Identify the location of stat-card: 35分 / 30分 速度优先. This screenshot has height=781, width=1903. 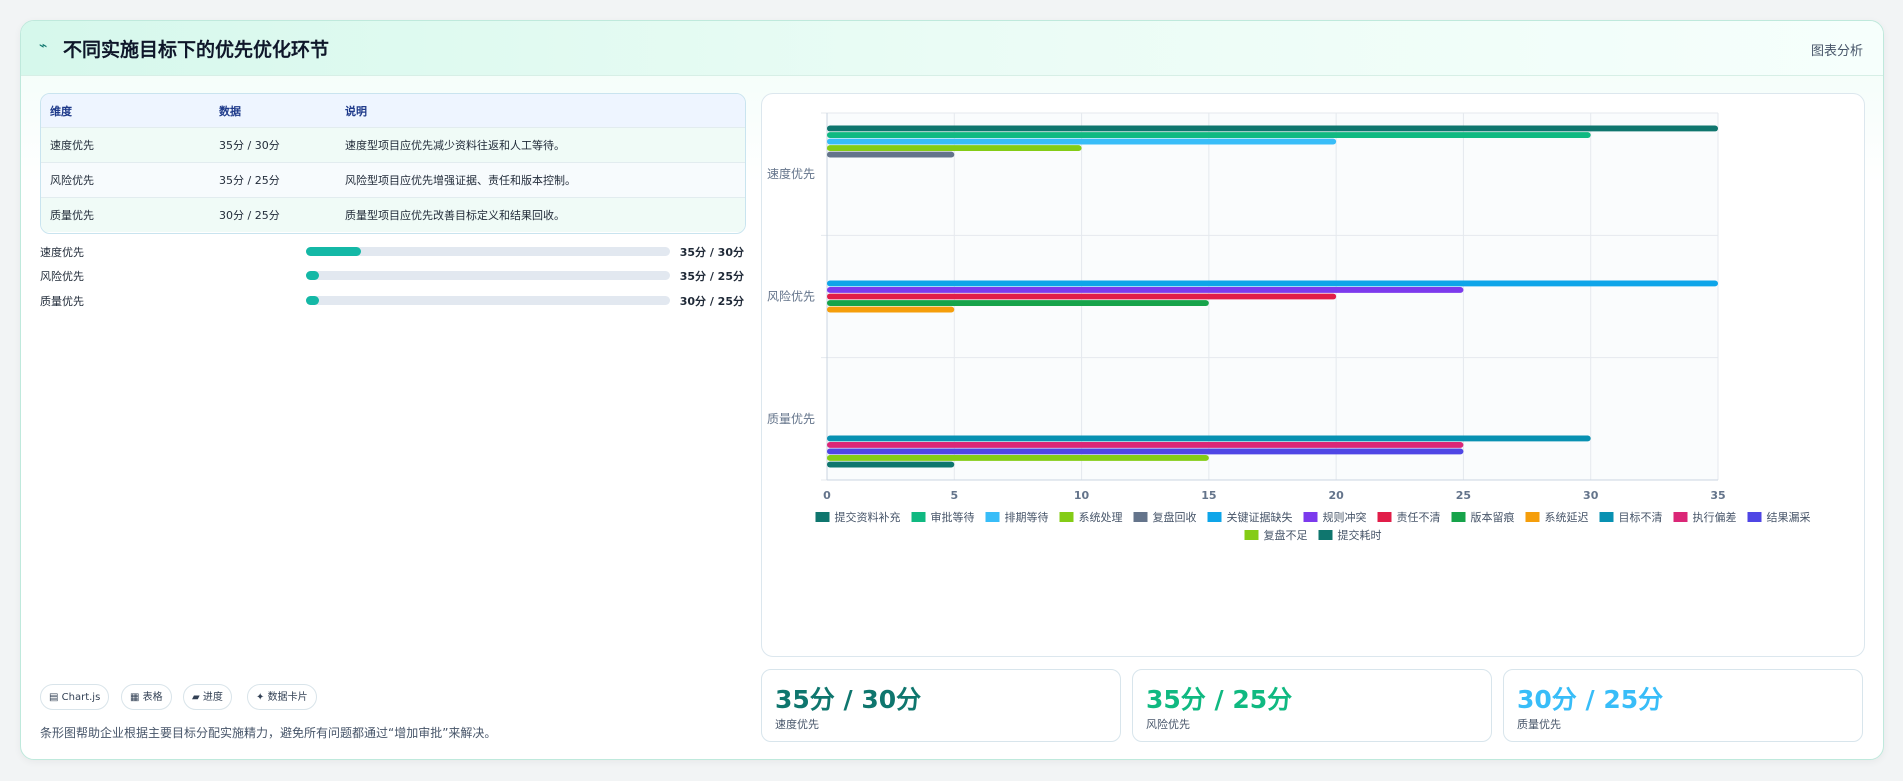
(941, 705).